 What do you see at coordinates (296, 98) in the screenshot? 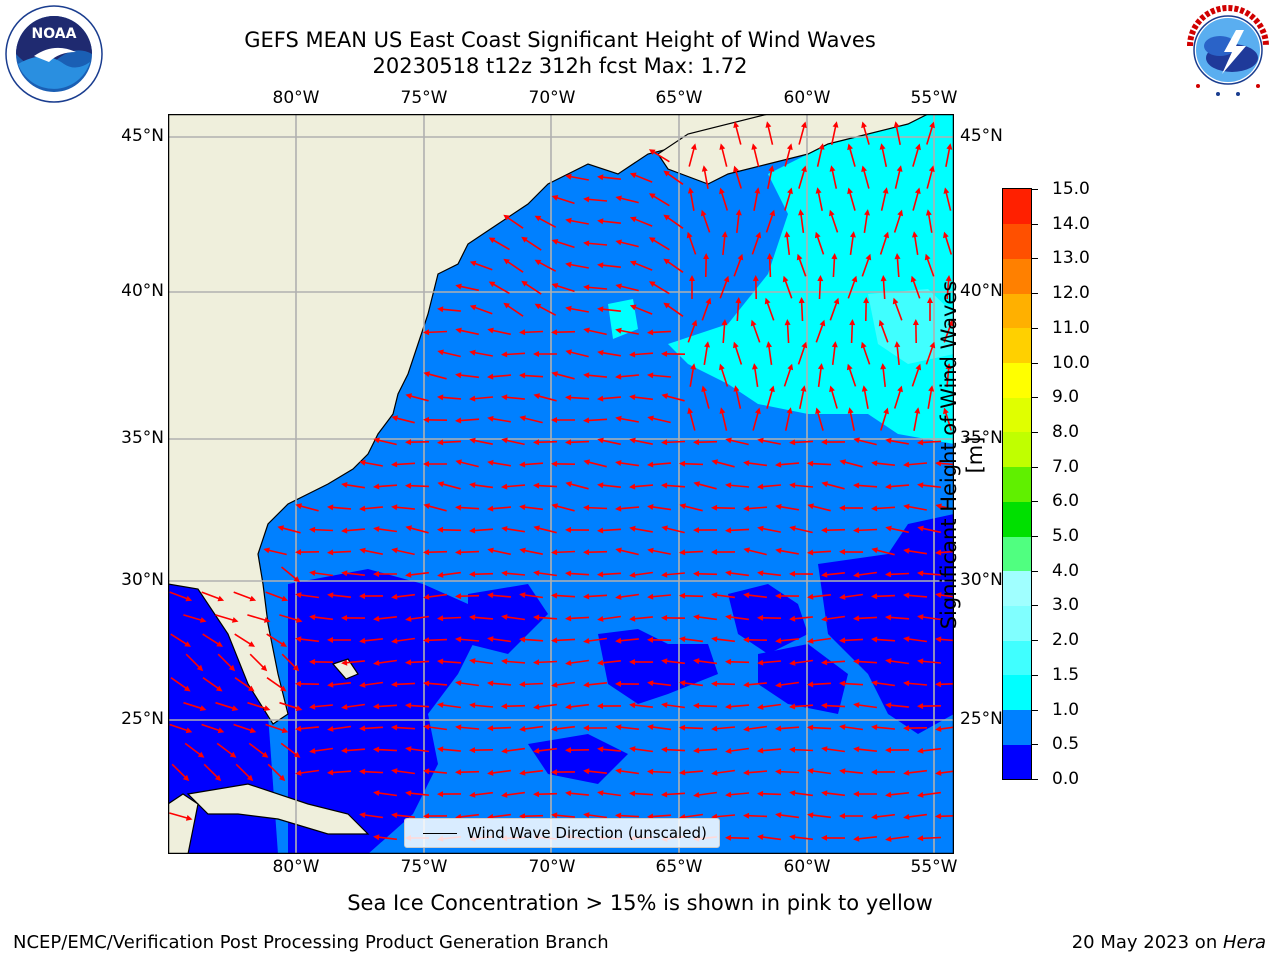
I see `lon-tick-top: 80°W` at bounding box center [296, 98].